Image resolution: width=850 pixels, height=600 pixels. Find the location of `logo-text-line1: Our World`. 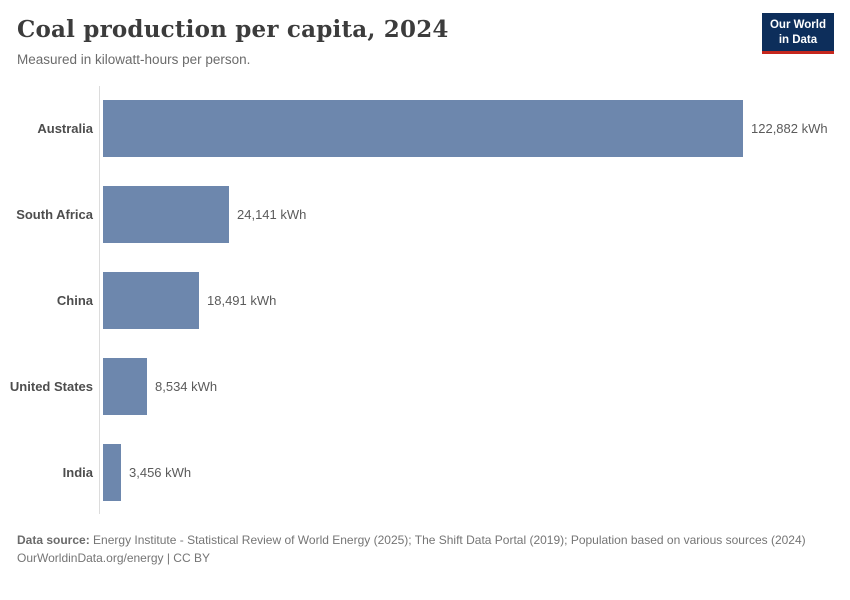

logo-text-line1: Our World is located at coordinates (797, 25).